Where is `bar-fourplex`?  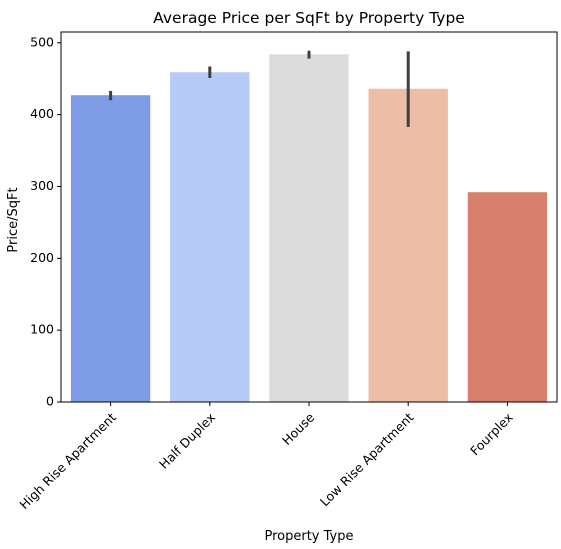 bar-fourplex is located at coordinates (507, 297).